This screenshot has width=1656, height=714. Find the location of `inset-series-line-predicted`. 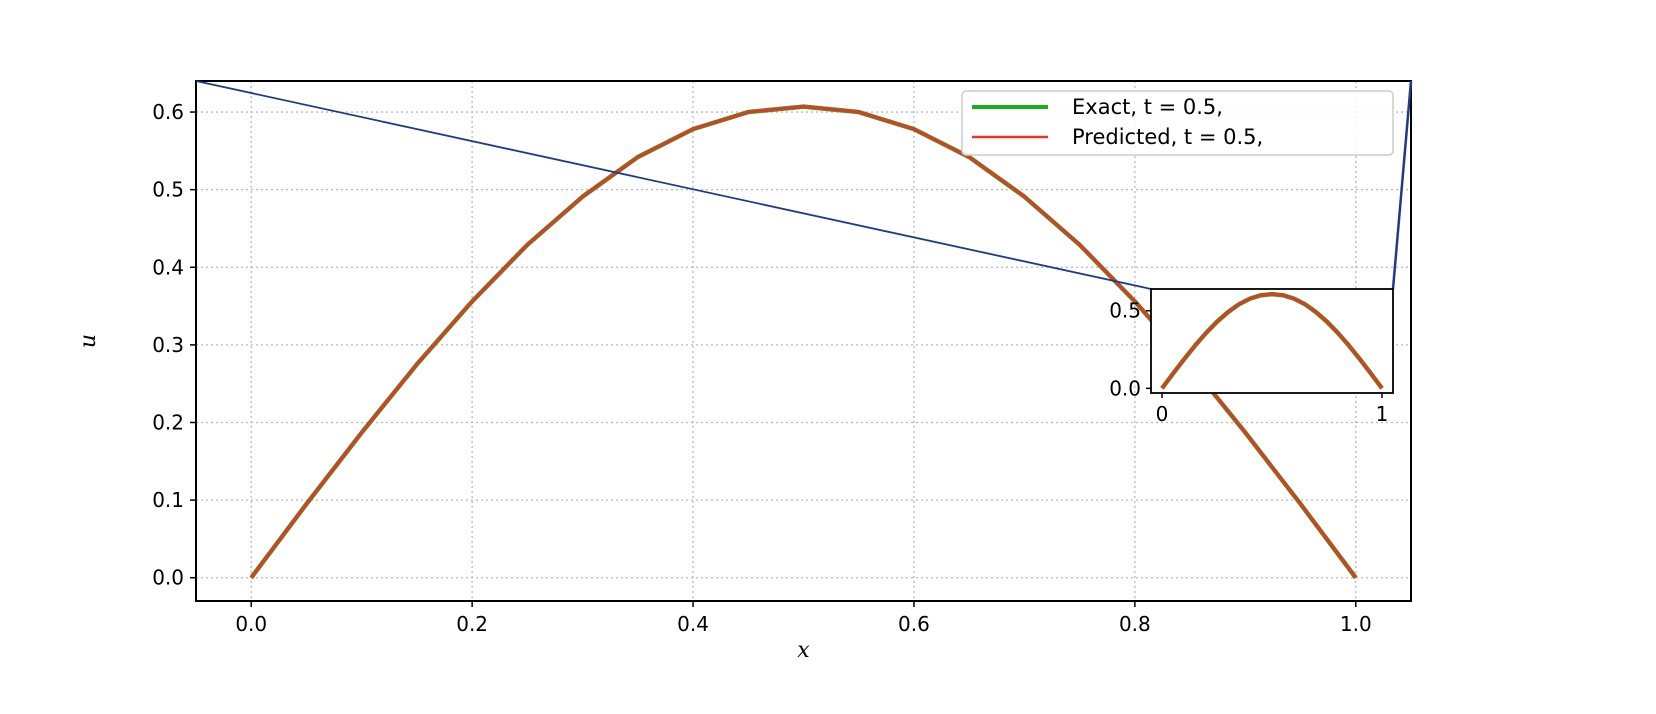

inset-series-line-predicted is located at coordinates (1272, 341).